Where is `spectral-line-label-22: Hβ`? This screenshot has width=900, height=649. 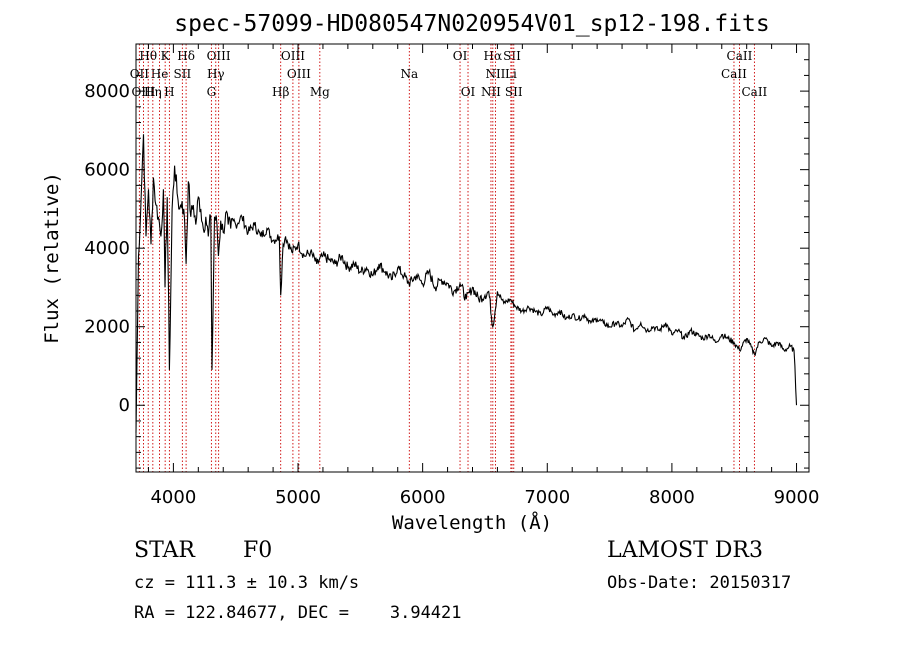 spectral-line-label-22: Hβ is located at coordinates (280, 92).